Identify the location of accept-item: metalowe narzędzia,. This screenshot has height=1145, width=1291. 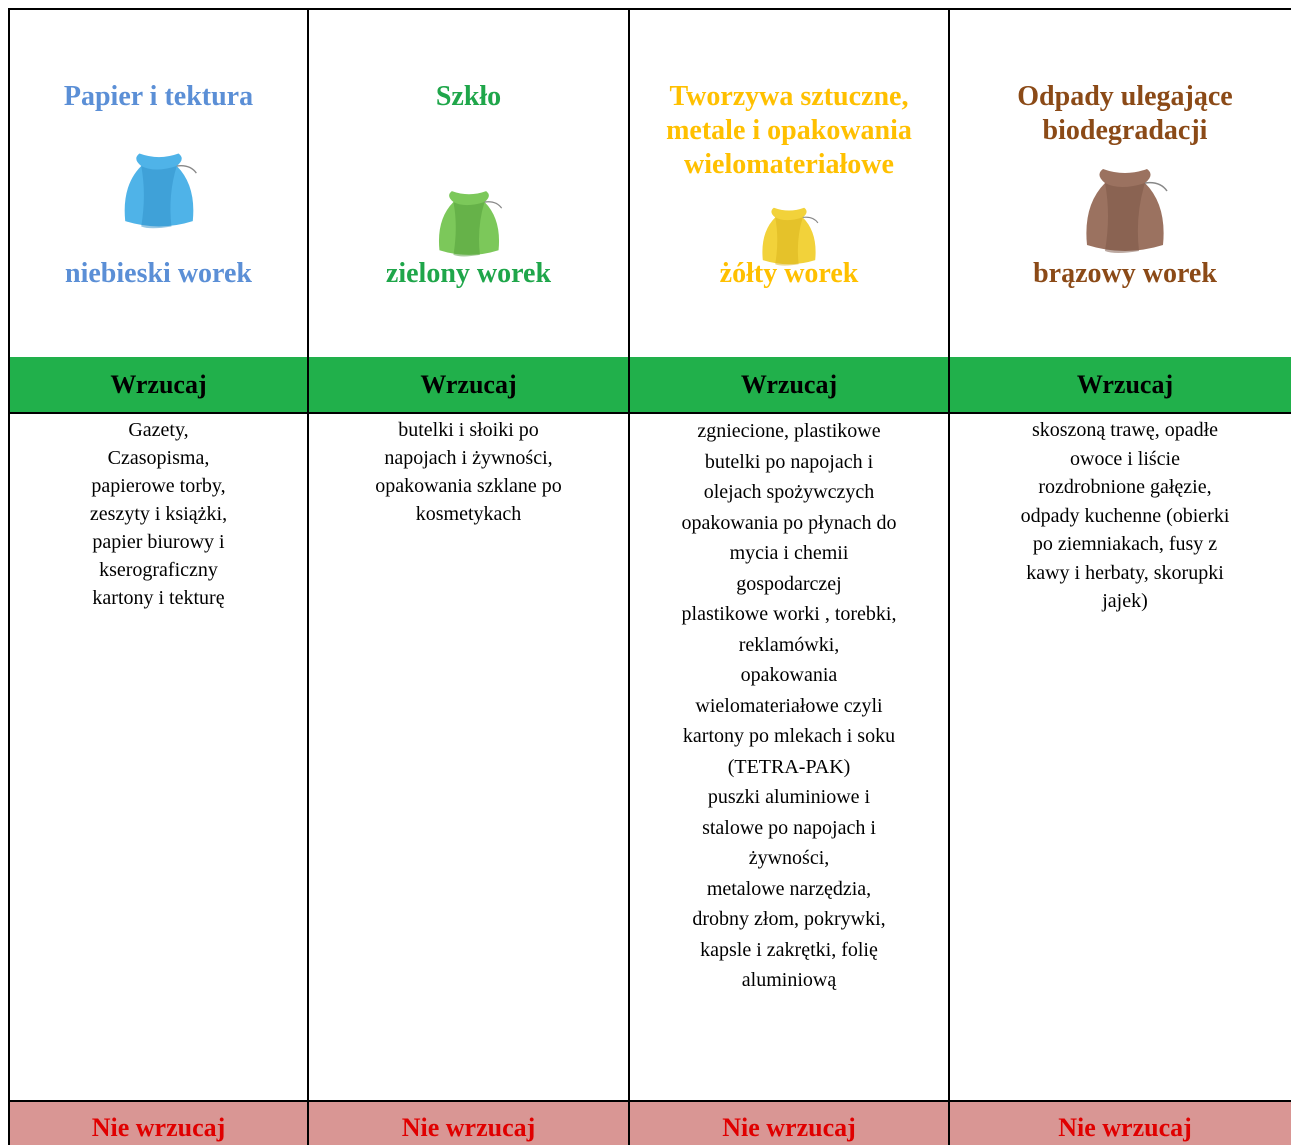
(789, 888).